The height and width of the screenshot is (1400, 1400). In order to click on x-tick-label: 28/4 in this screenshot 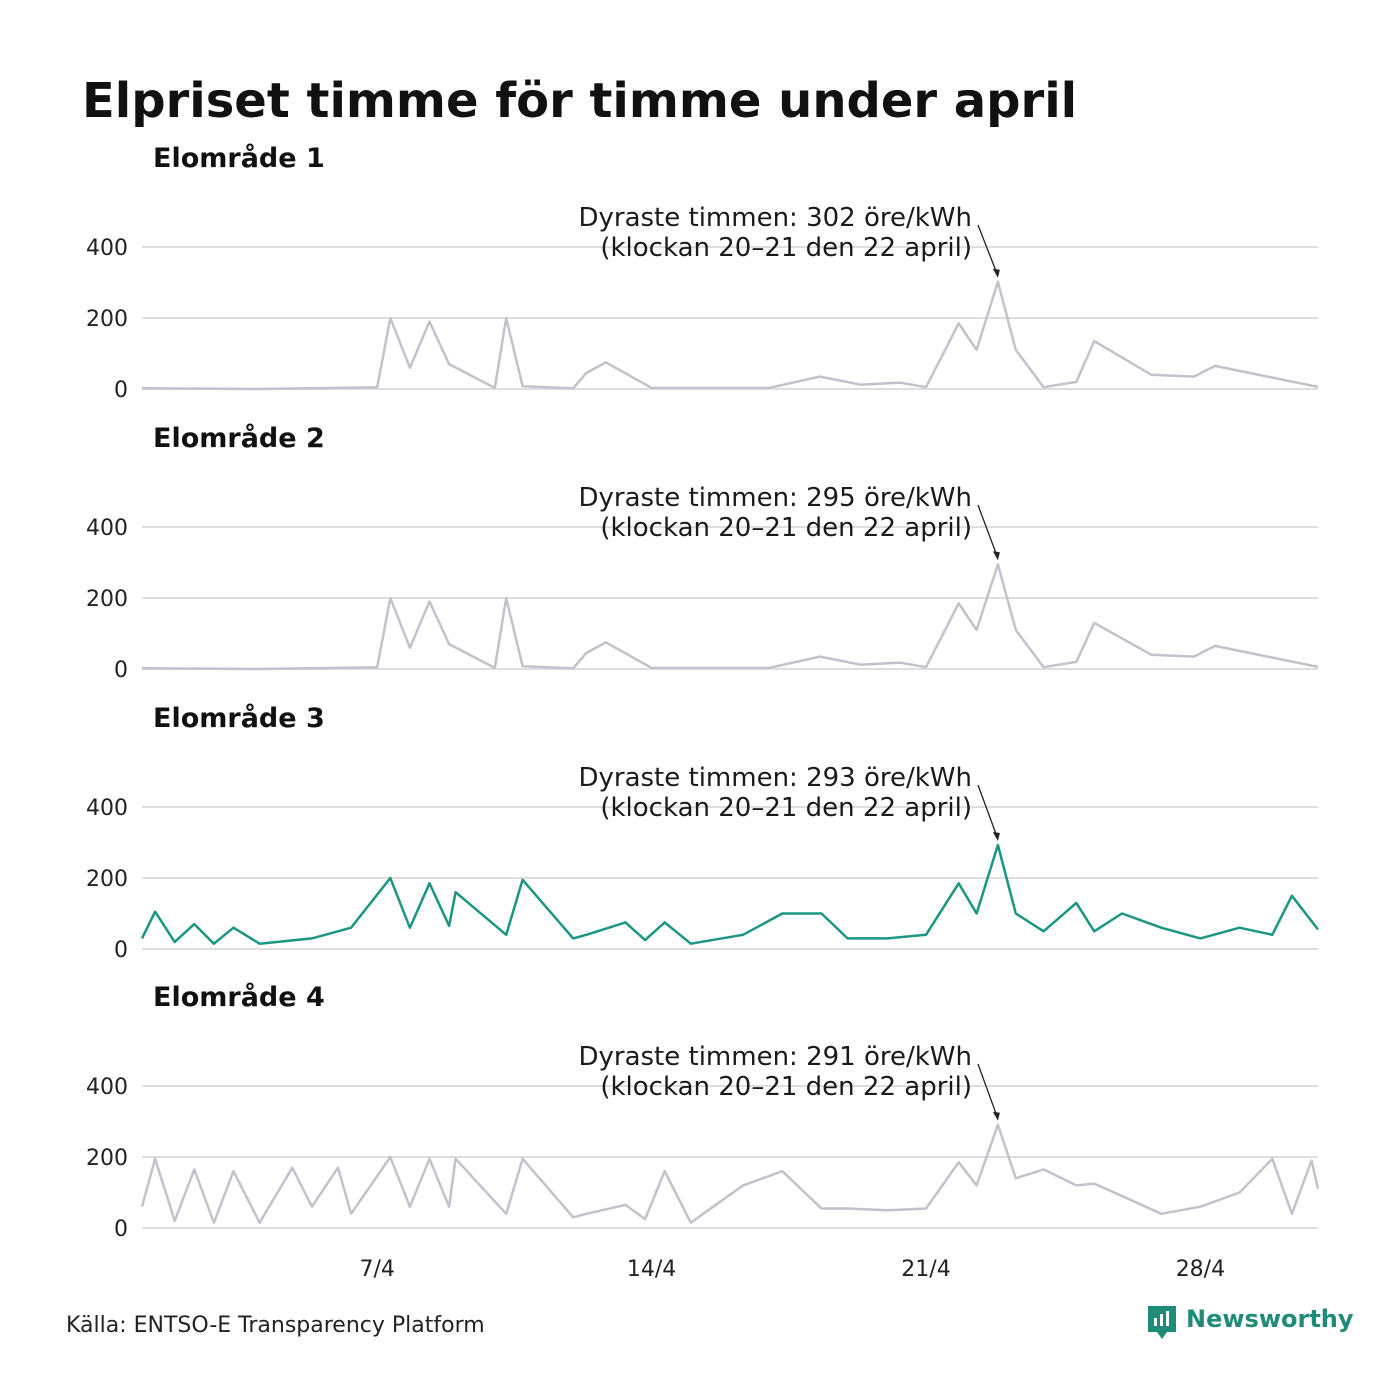, I will do `click(1200, 1269)`.